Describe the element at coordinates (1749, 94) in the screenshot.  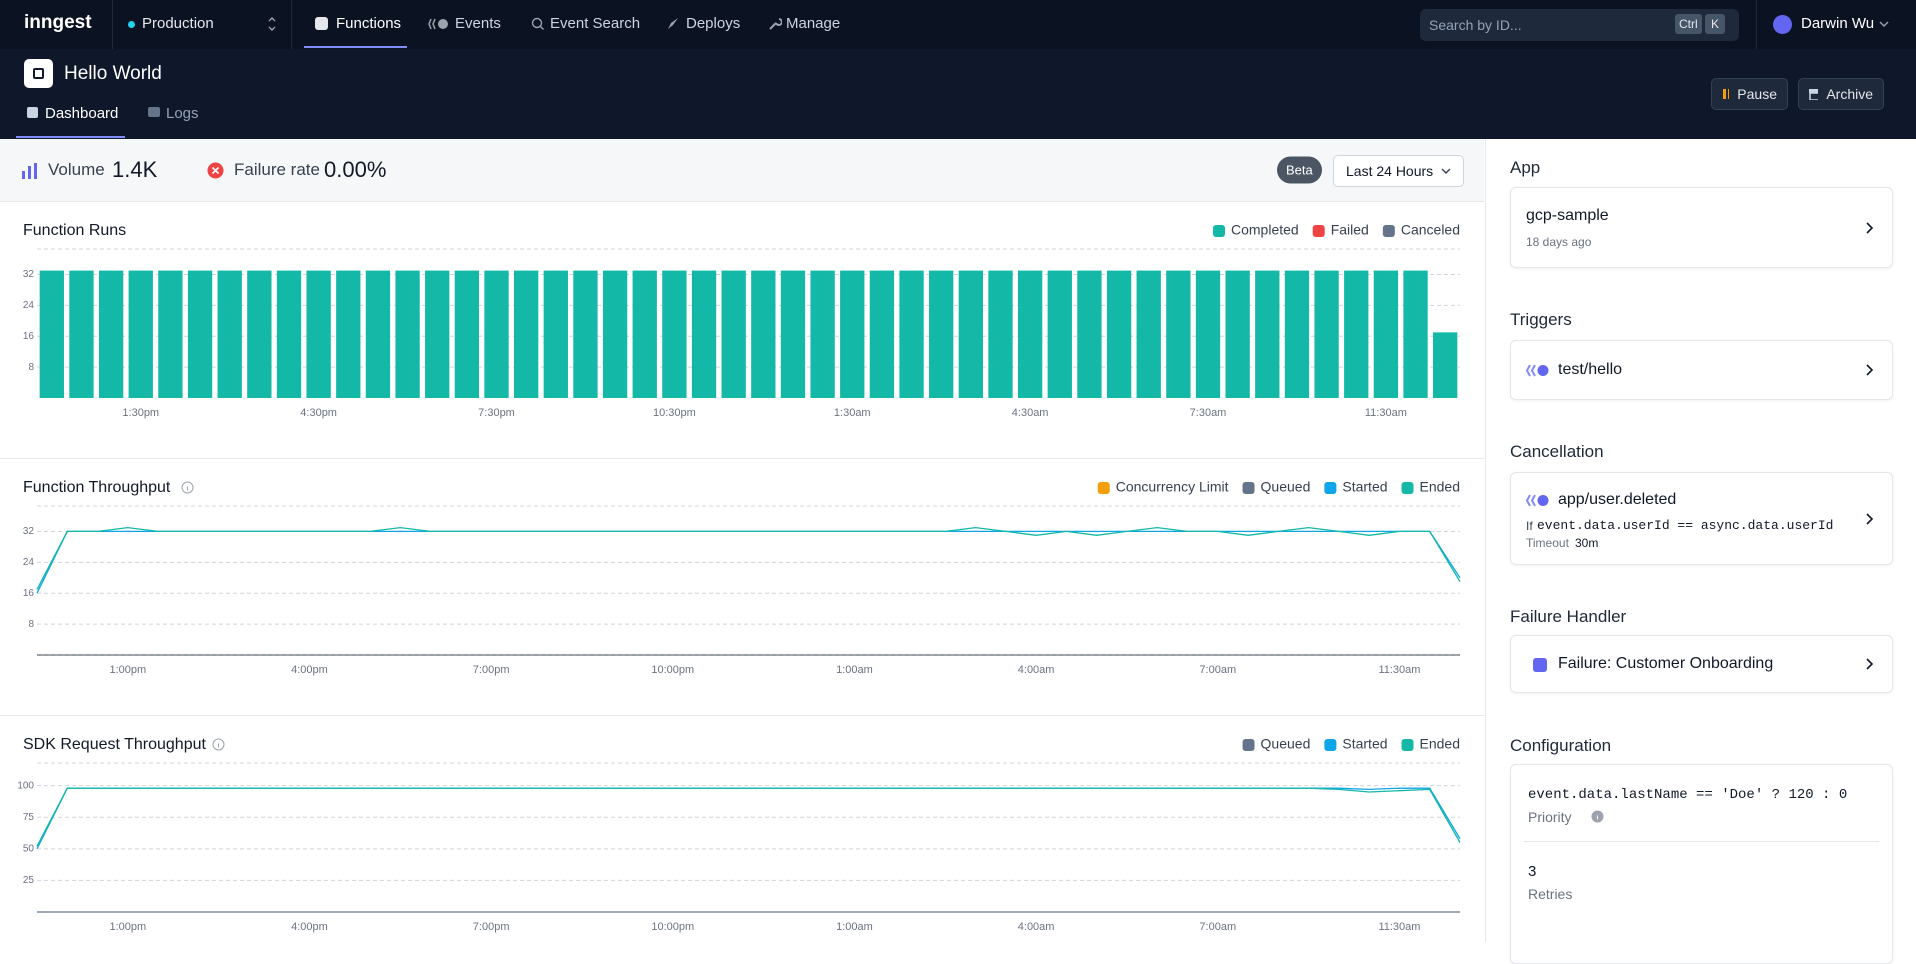
I see `pause-button: Pause` at that location.